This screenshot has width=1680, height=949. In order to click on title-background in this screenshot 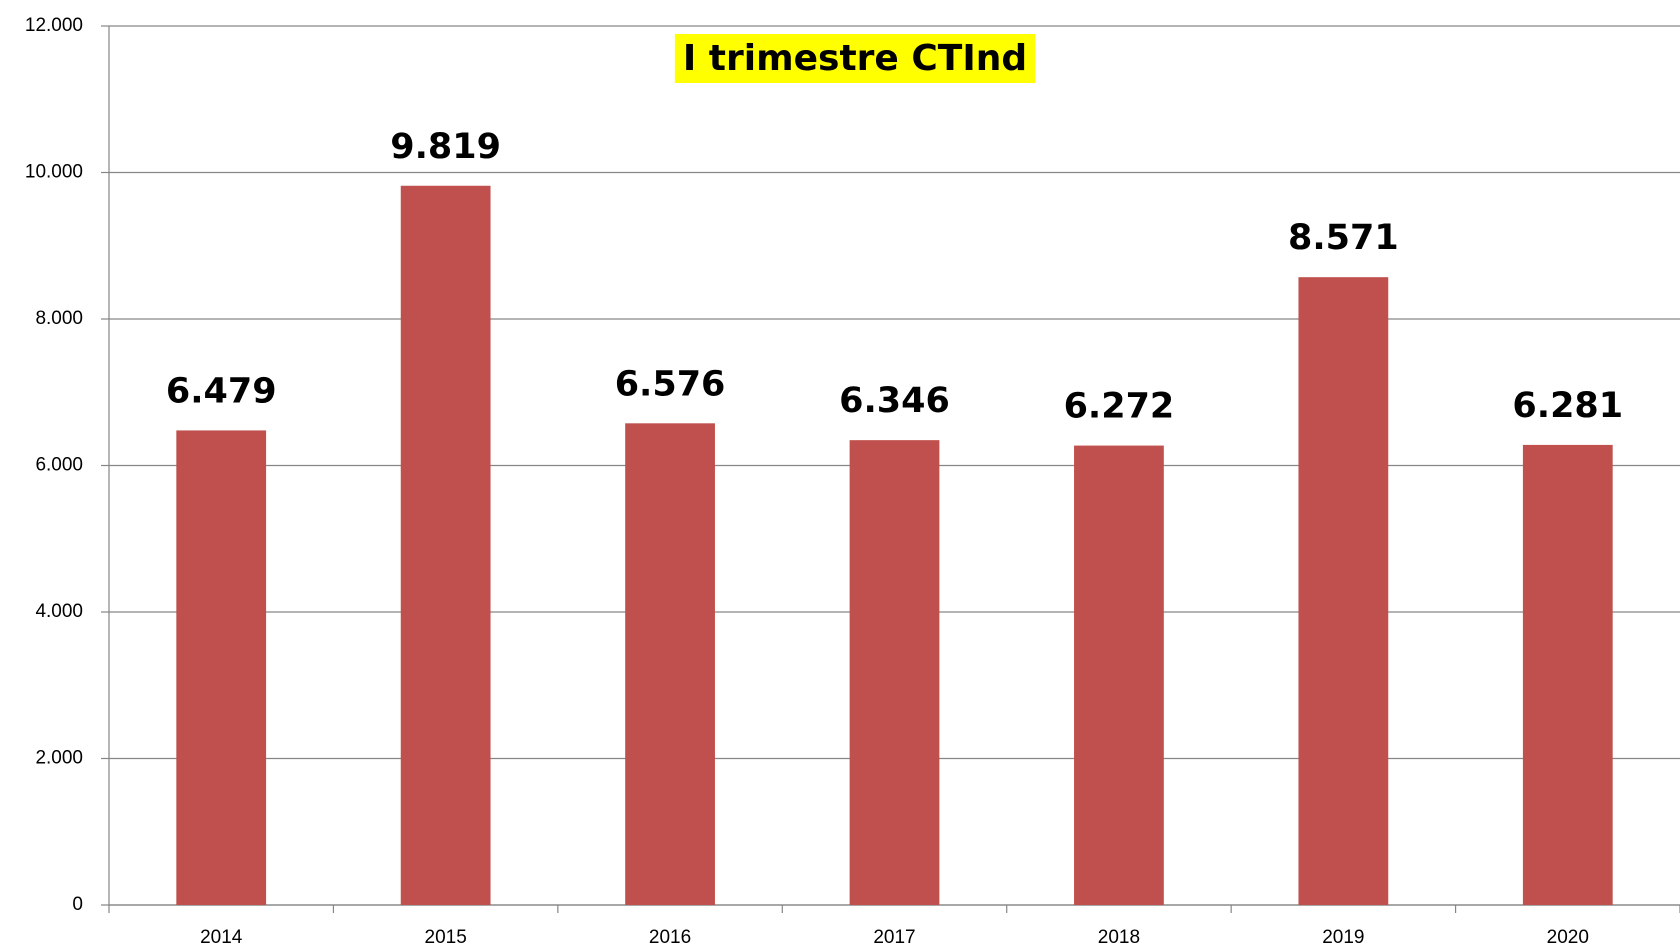, I will do `click(855, 58)`.